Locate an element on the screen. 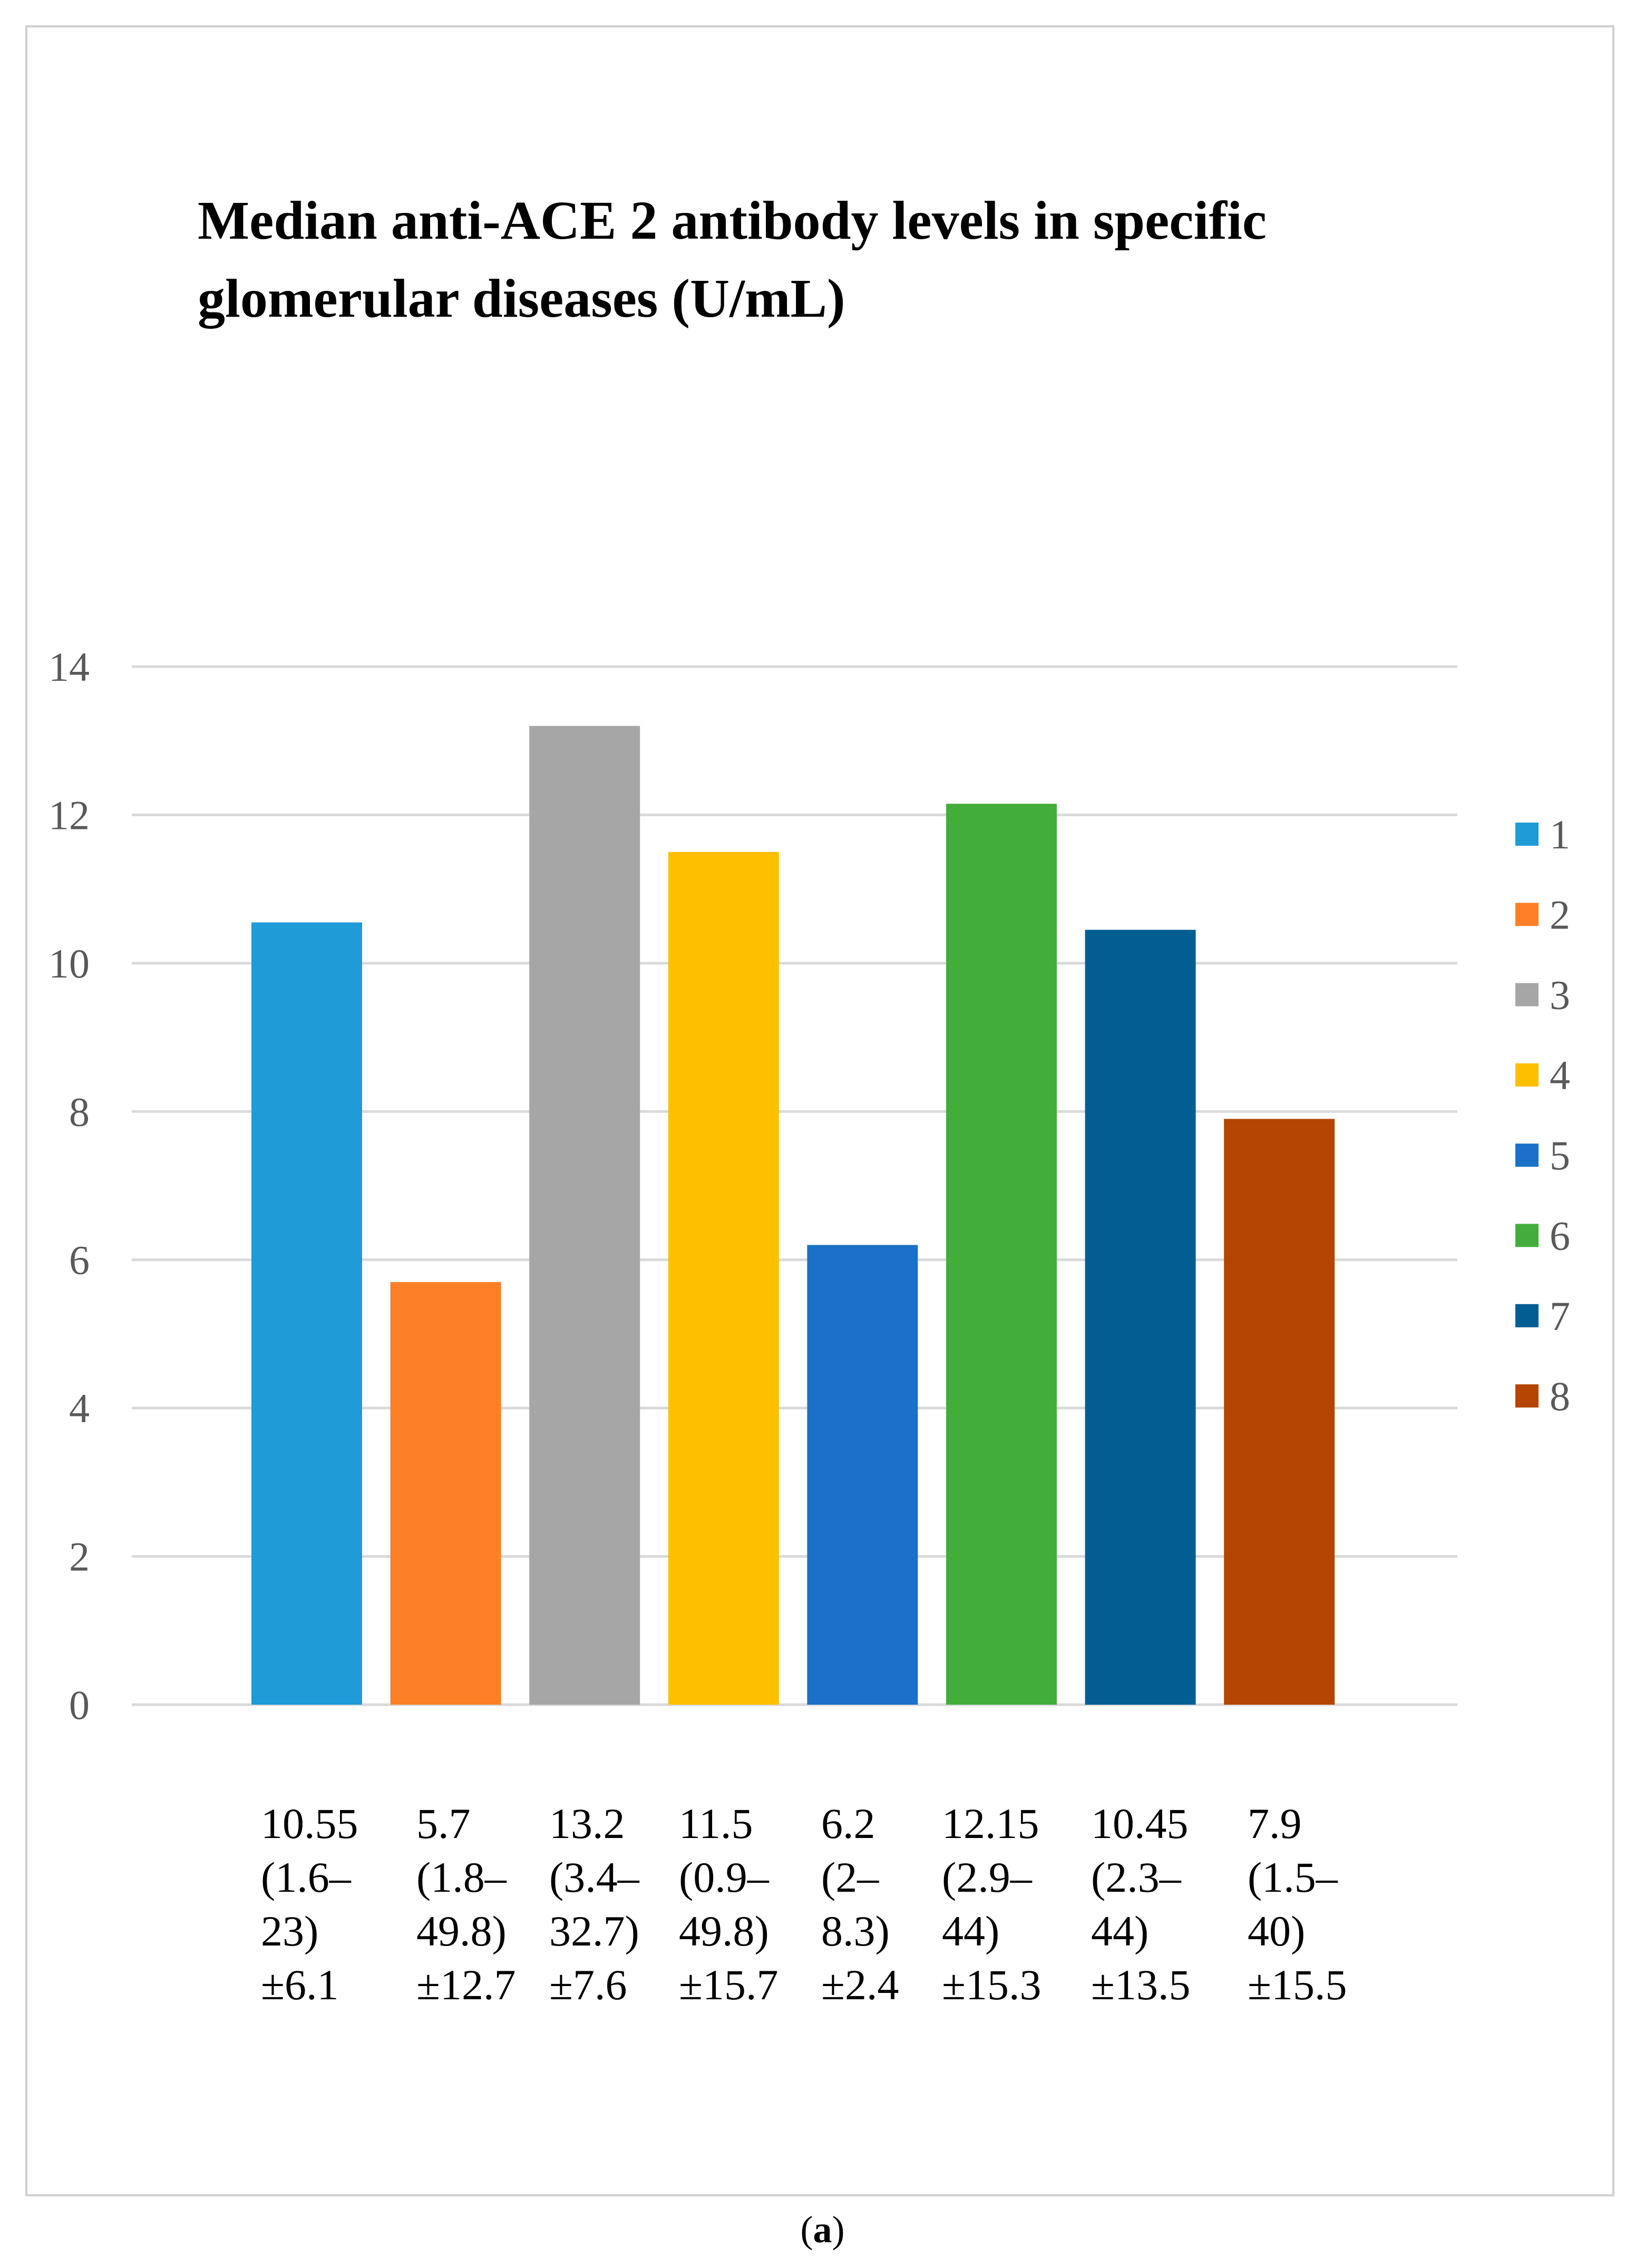 Image resolution: width=1645 pixels, height=2268 pixels. y-tick-label: 12 is located at coordinates (69, 815).